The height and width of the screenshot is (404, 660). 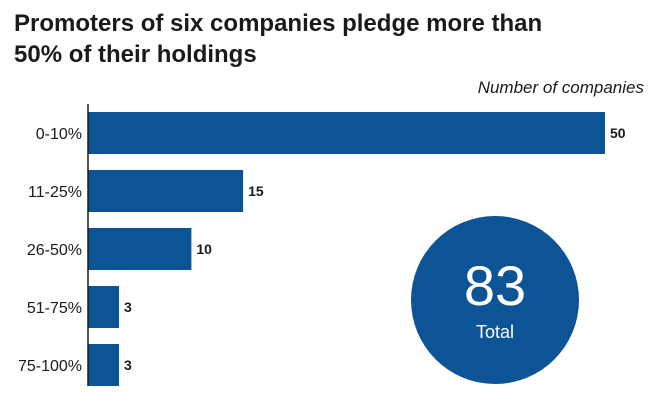 What do you see at coordinates (50, 366) in the screenshot?
I see `category-label: 75-100%` at bounding box center [50, 366].